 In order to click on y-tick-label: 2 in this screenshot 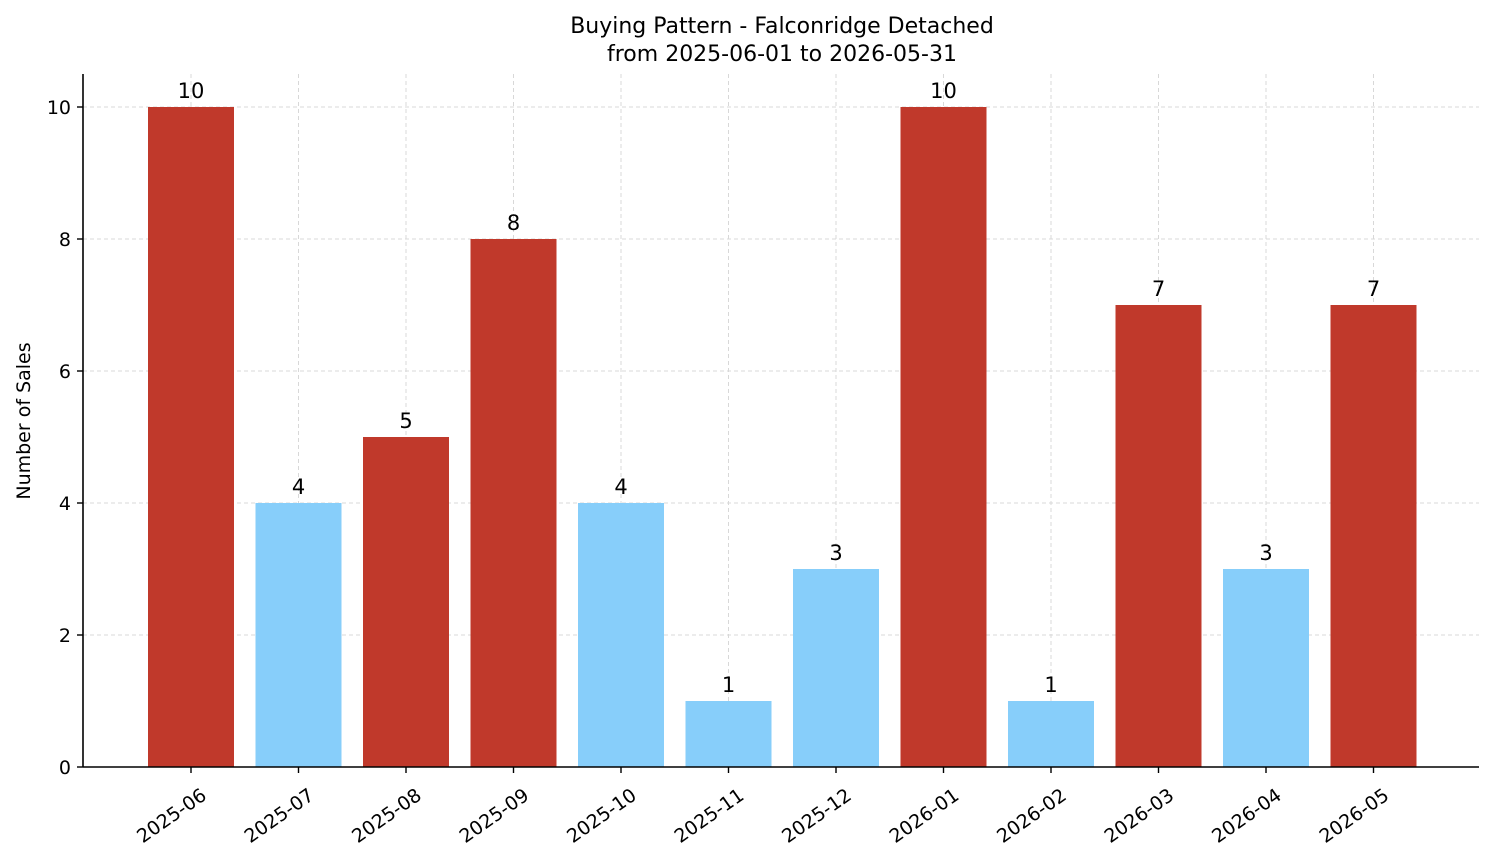, I will do `click(65, 636)`.